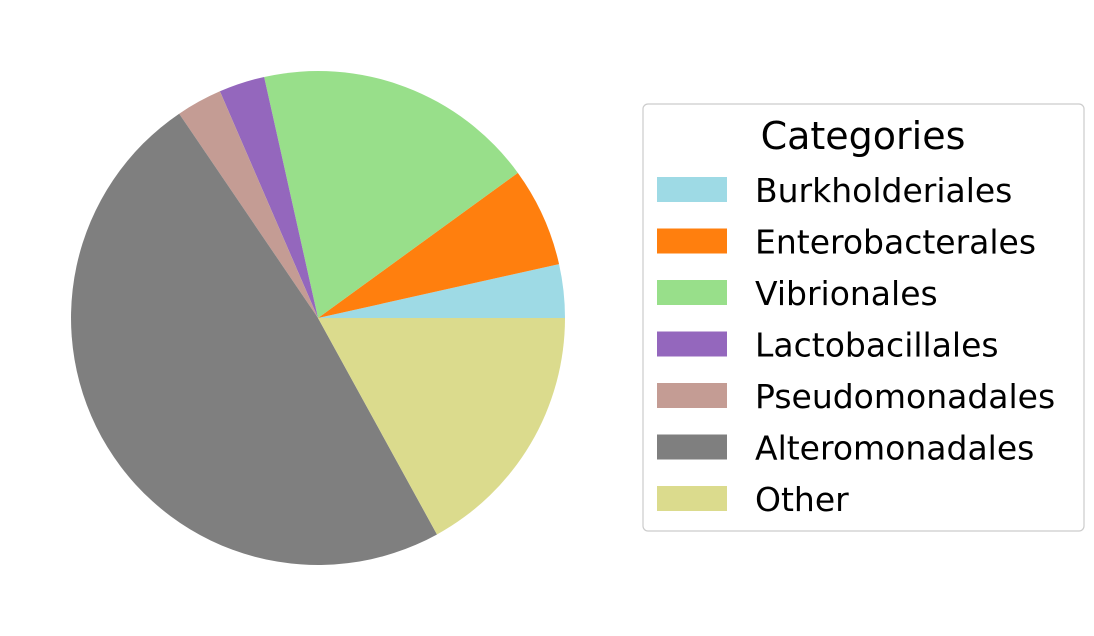 The width and height of the screenshot is (1094, 636). Describe the element at coordinates (441, 426) in the screenshot. I see `pie-slice-other` at that location.